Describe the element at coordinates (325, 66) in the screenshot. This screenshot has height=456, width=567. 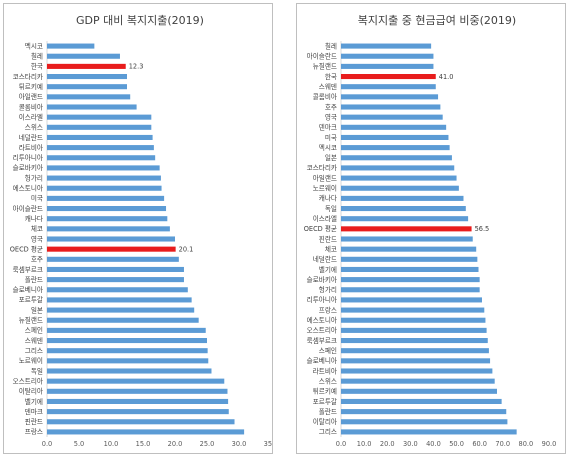
I see `category-label: 뉴질랜드` at that location.